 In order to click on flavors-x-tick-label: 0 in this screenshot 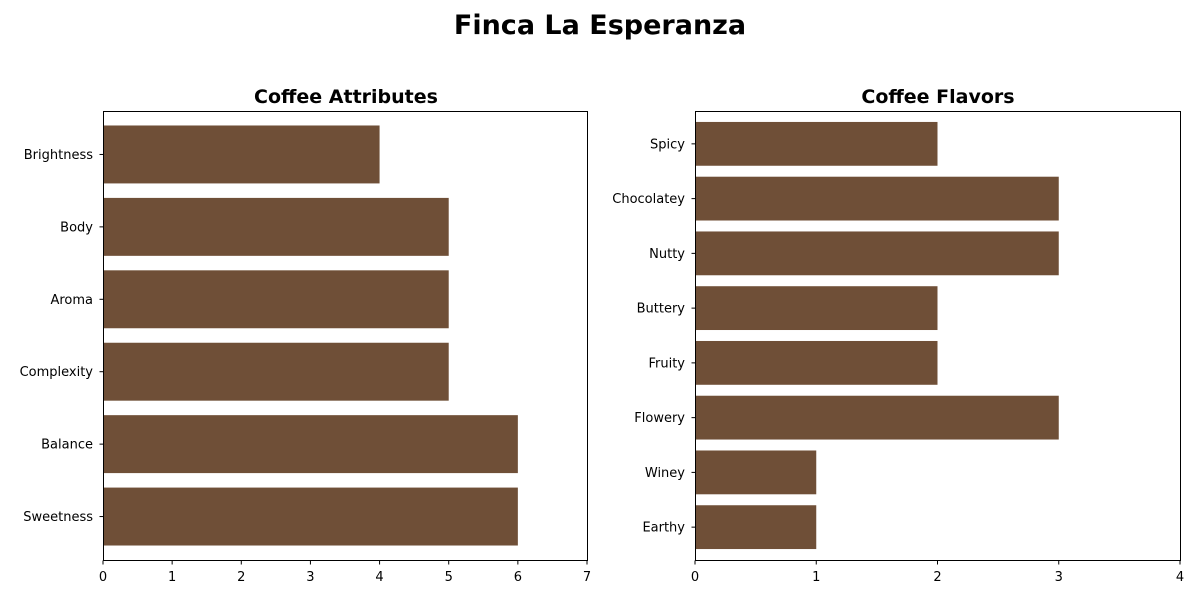, I will do `click(695, 577)`.